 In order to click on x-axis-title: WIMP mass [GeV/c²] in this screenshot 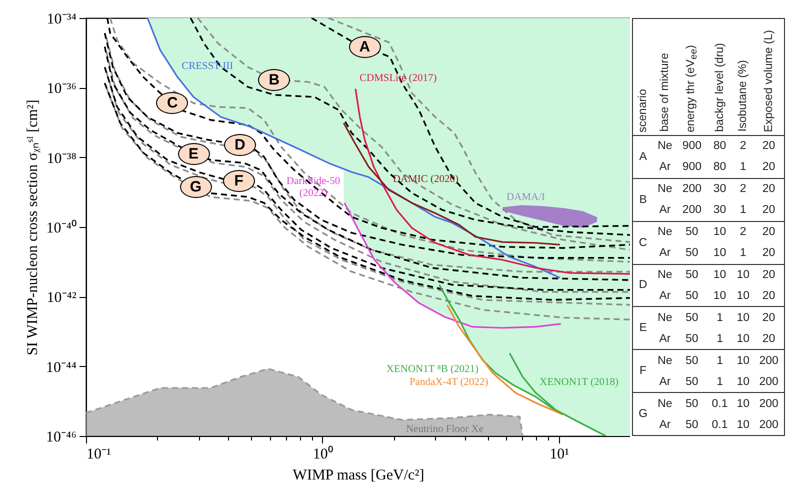, I will do `click(358, 476)`.